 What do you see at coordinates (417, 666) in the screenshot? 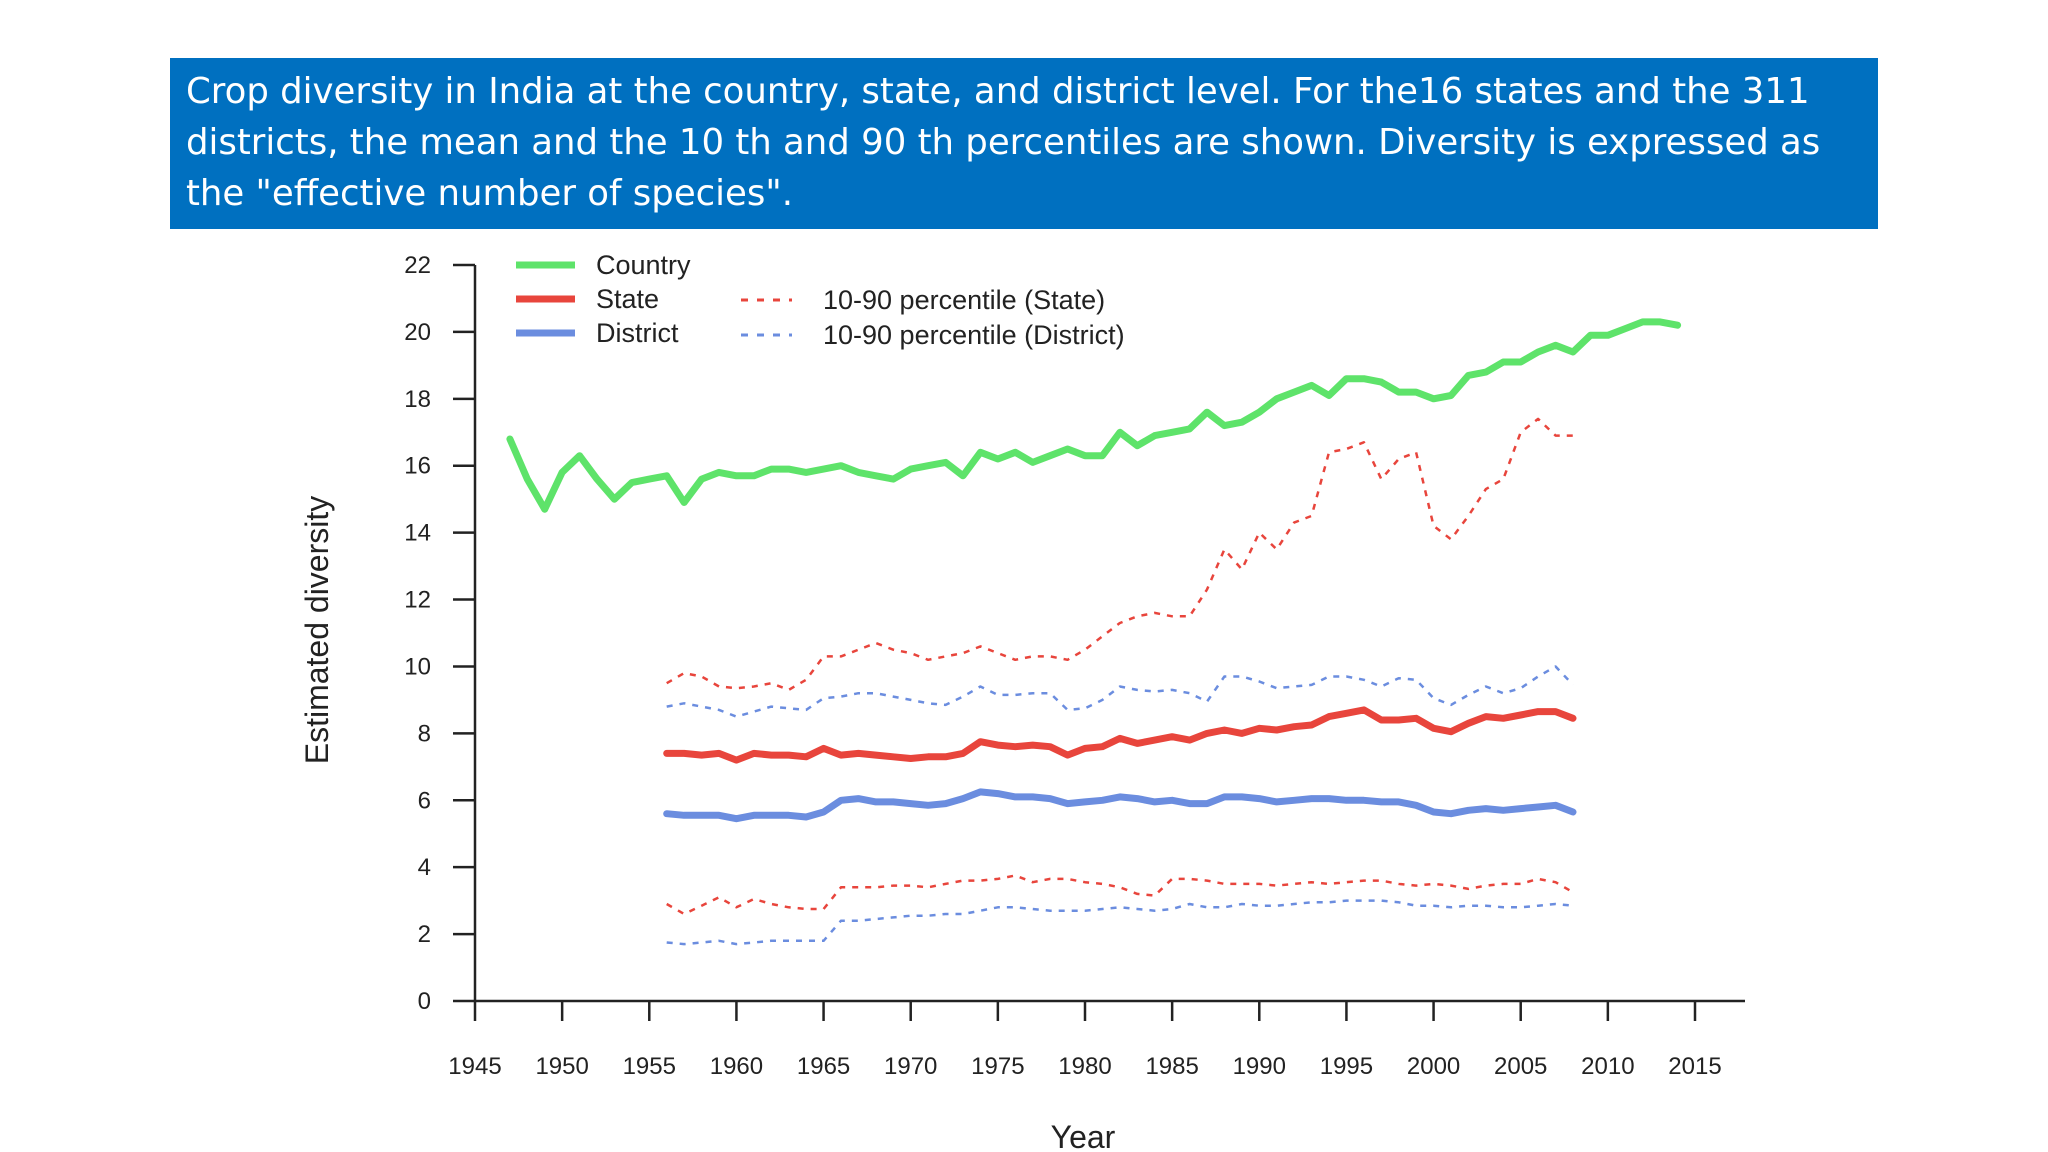
I see `y-tick-label: 10` at bounding box center [417, 666].